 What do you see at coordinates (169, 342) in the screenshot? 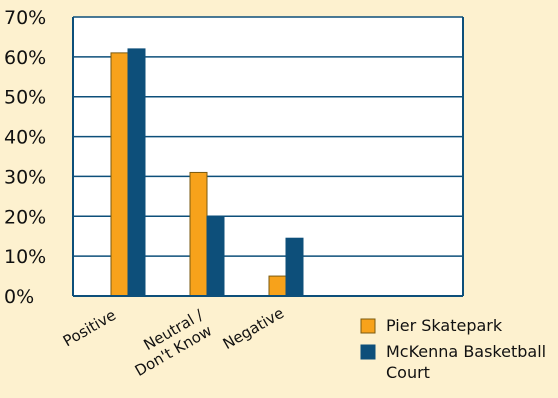
I see `category-label: Neutral /Don't Know` at bounding box center [169, 342].